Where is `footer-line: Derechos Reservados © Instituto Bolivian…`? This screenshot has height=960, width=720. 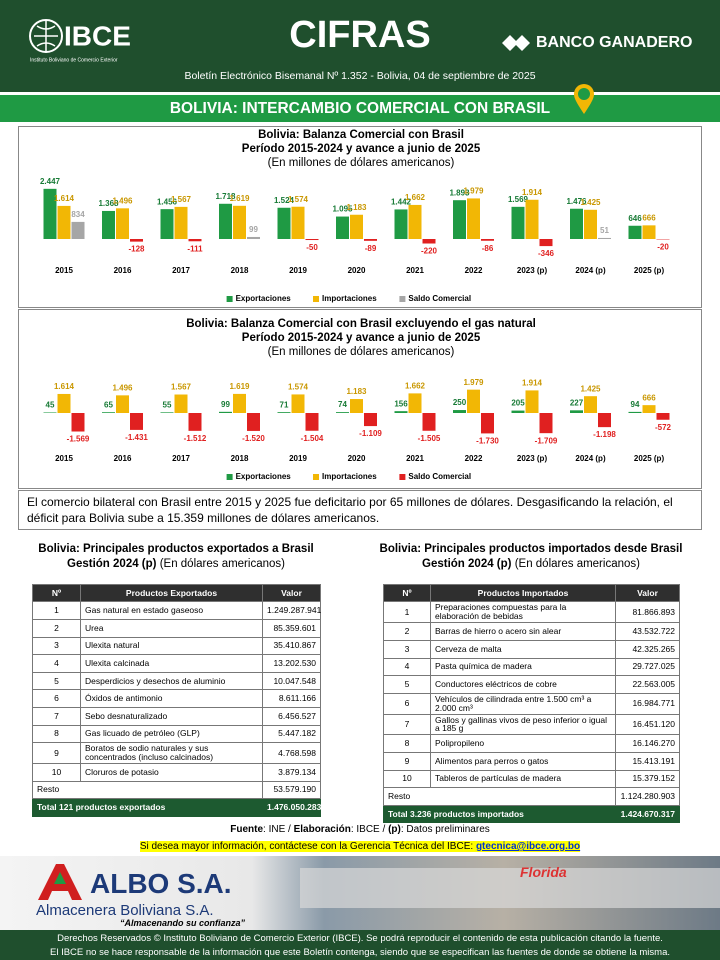 footer-line: Derechos Reservados © Instituto Bolivian… is located at coordinates (360, 938).